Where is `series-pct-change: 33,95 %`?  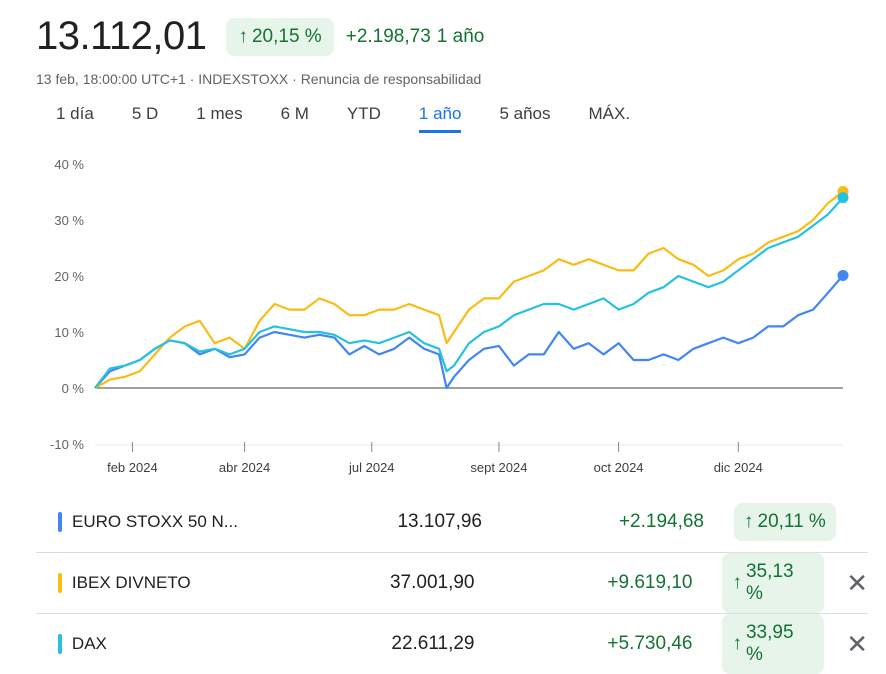
series-pct-change: 33,95 % is located at coordinates (769, 643).